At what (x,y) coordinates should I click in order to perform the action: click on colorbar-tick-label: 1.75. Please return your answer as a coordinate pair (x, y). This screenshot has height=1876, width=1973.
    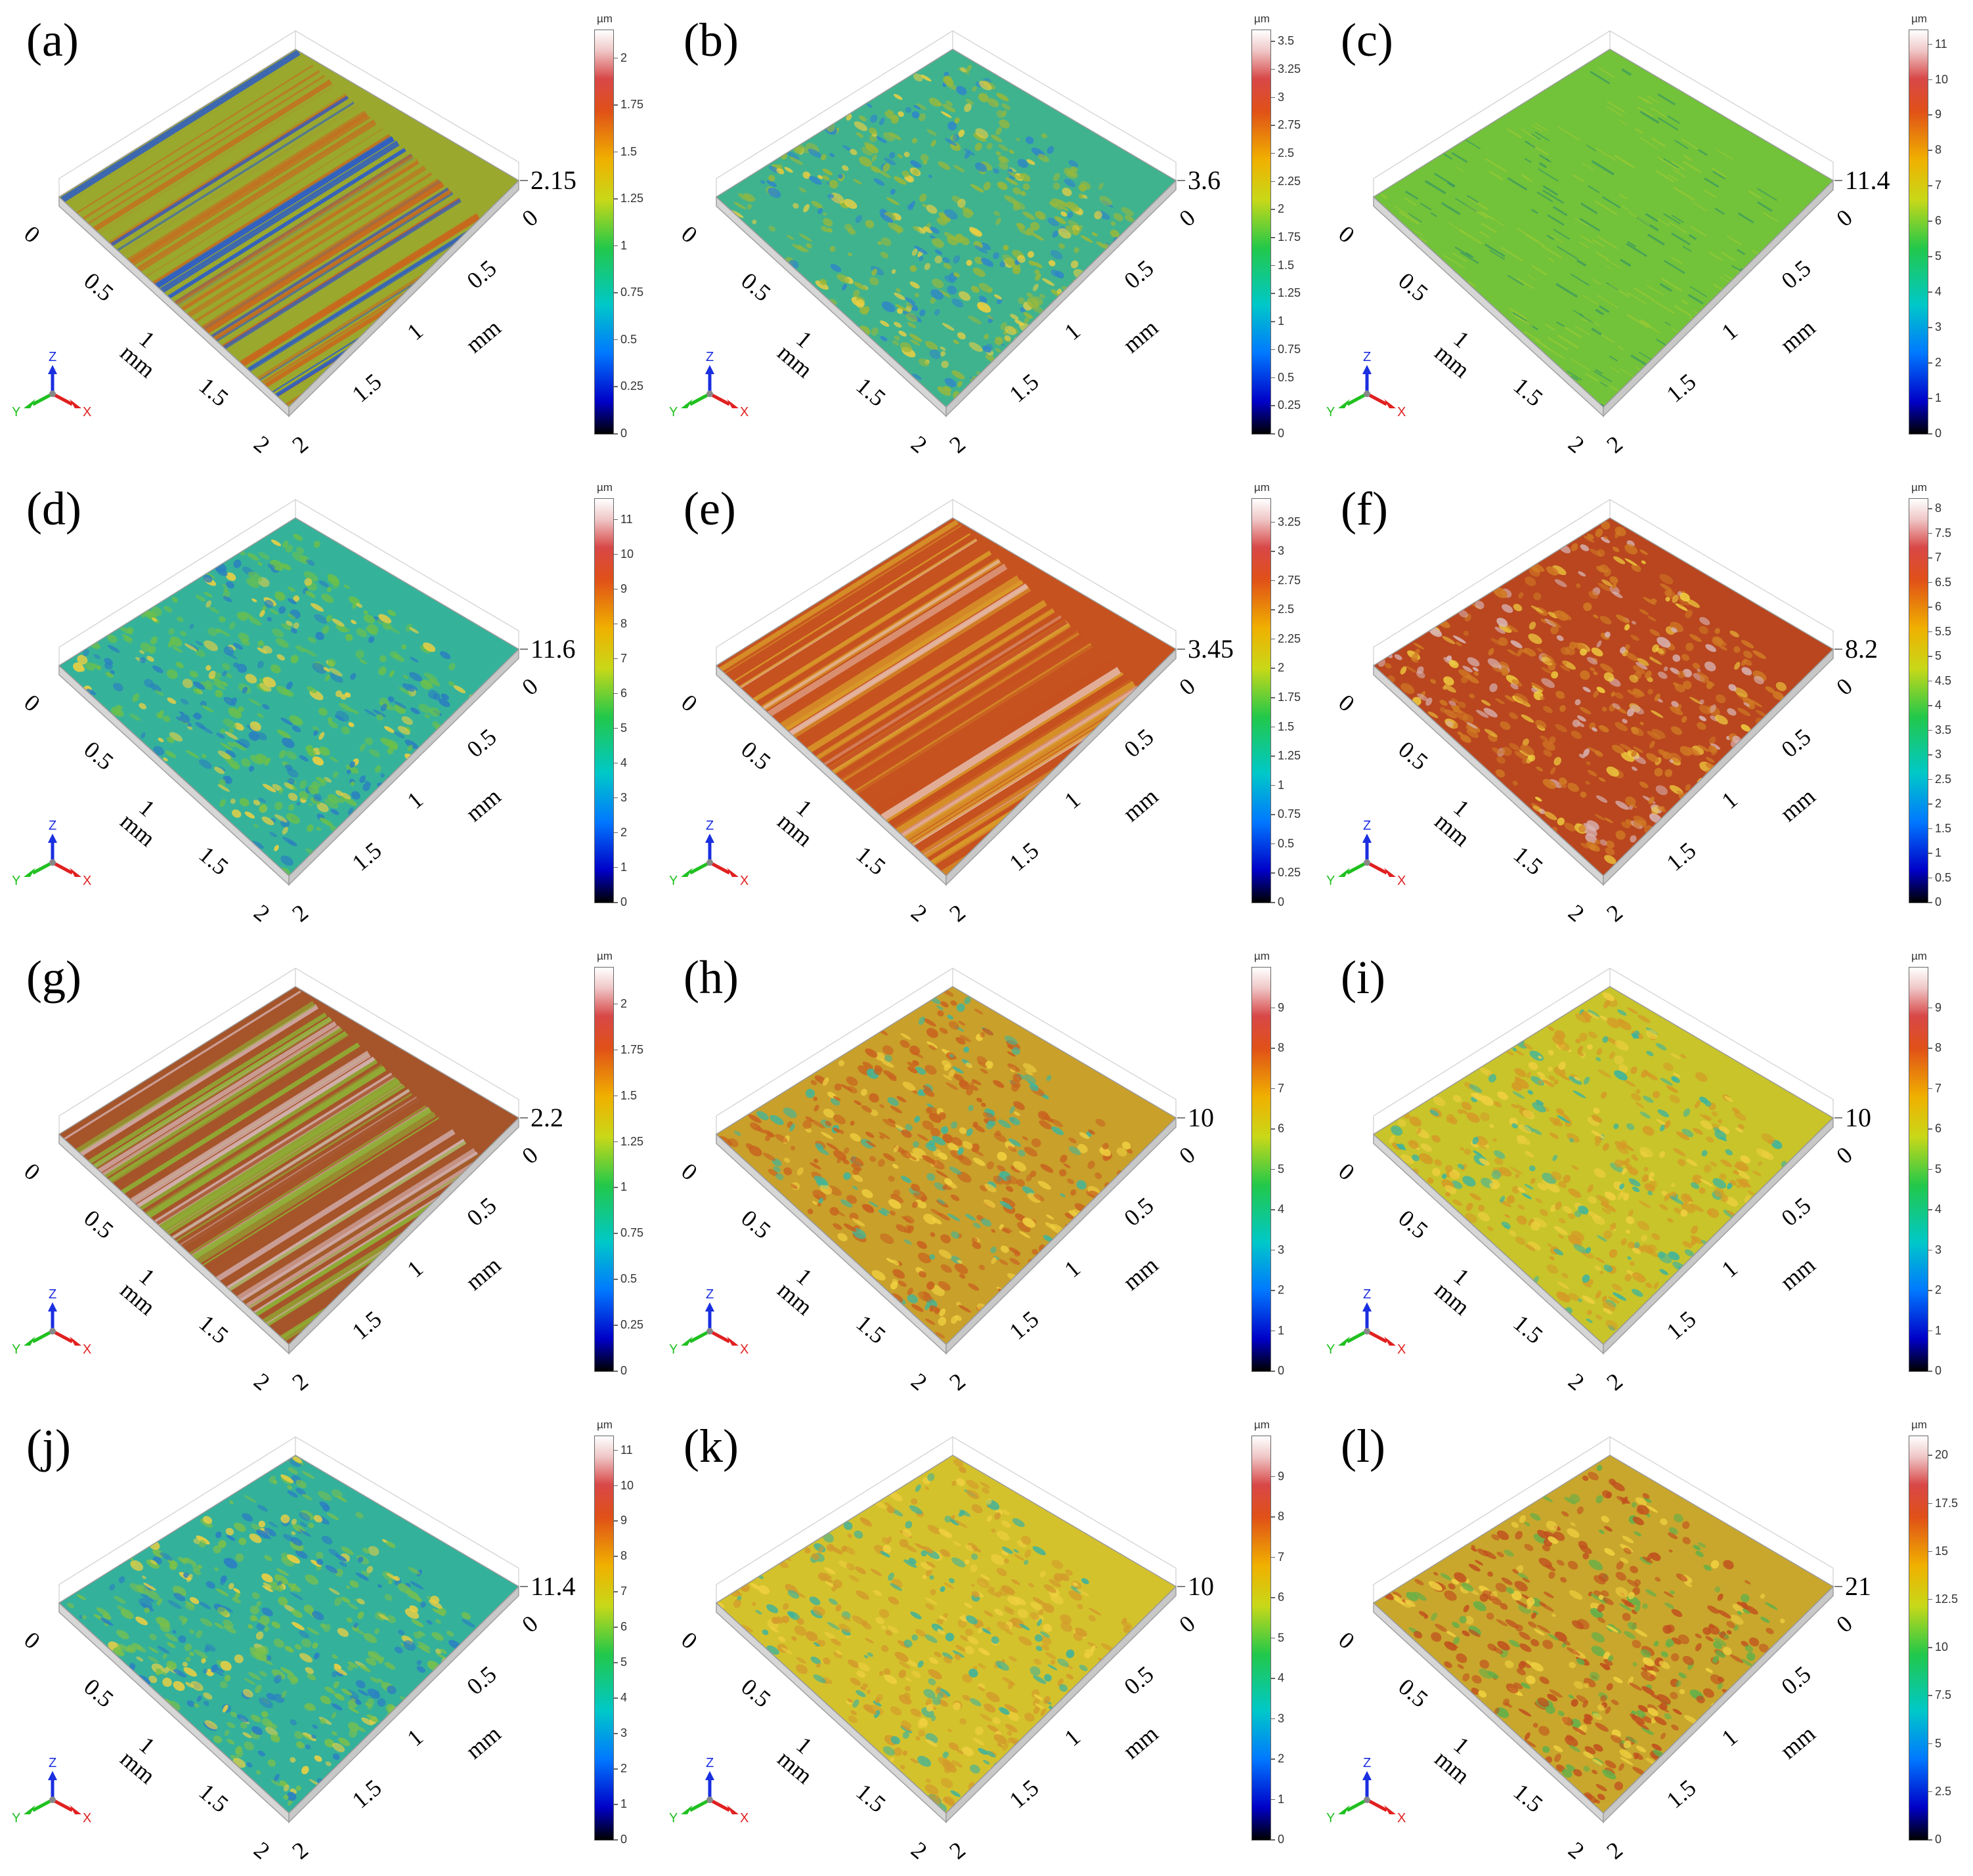
    Looking at the image, I should click on (632, 1049).